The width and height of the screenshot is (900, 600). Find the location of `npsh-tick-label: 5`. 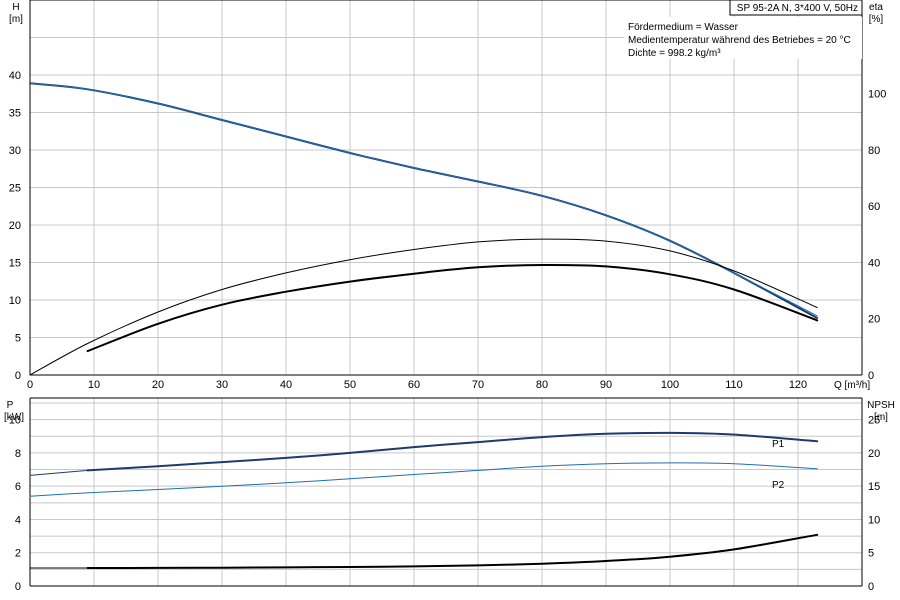

npsh-tick-label: 5 is located at coordinates (871, 554).